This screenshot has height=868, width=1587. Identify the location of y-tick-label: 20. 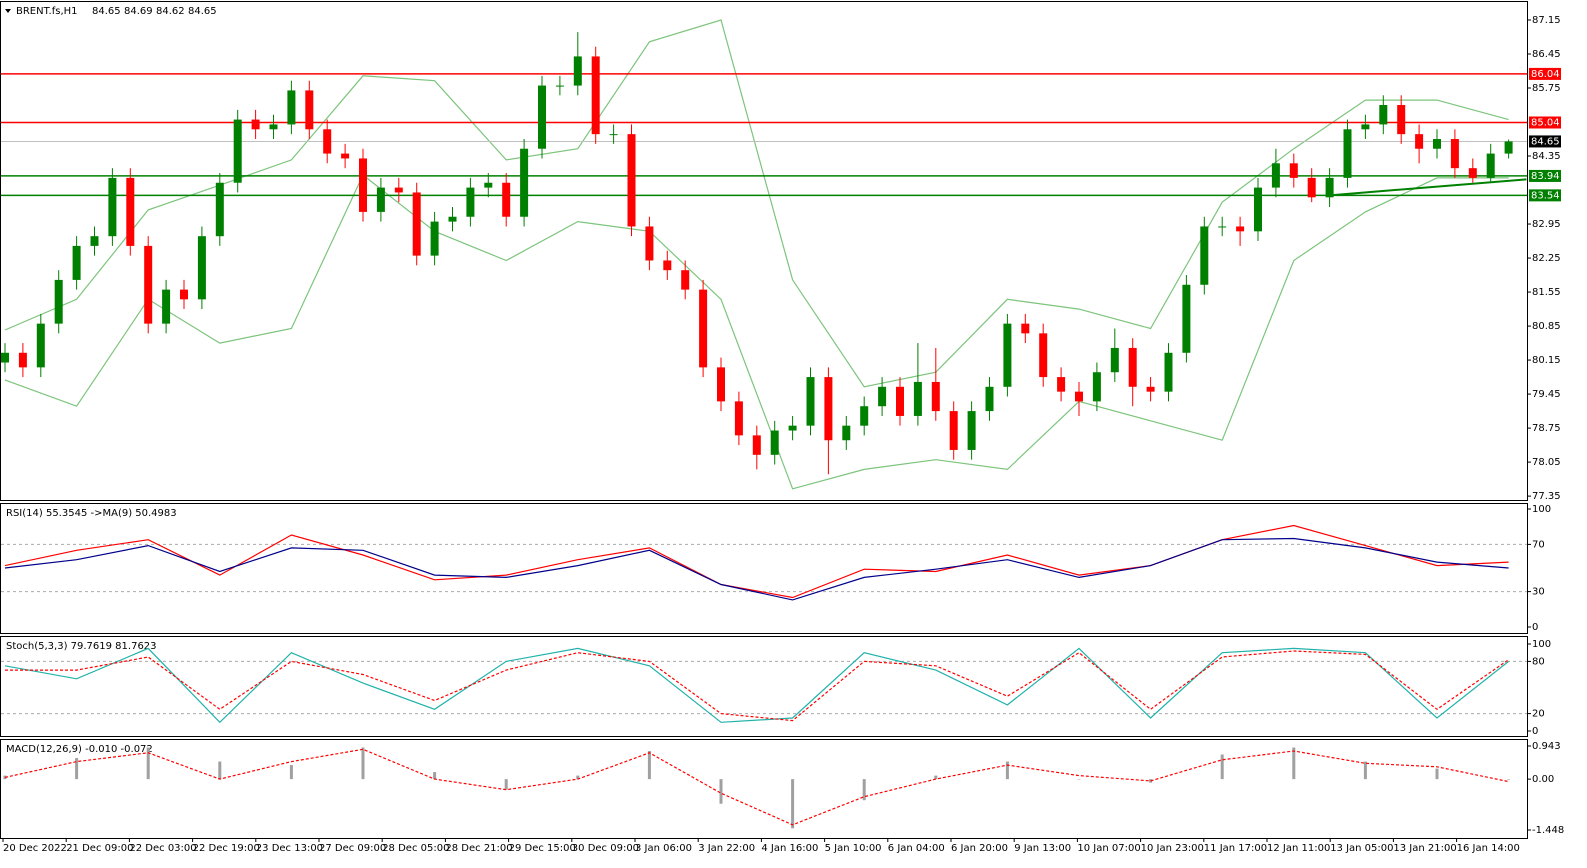
(1538, 714).